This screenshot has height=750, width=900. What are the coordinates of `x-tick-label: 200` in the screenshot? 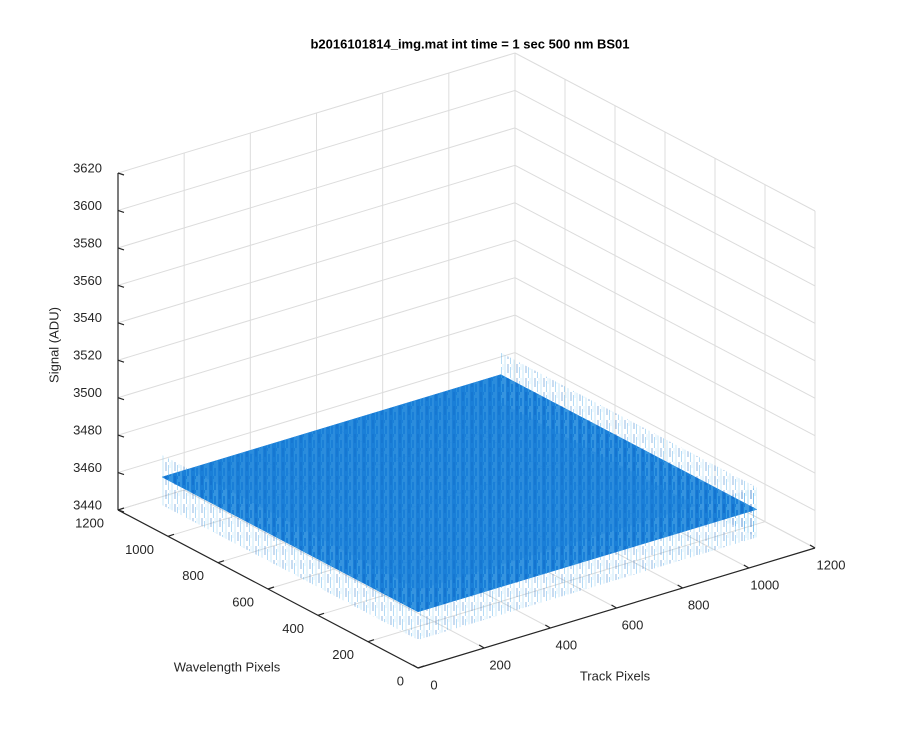 It's located at (500, 664).